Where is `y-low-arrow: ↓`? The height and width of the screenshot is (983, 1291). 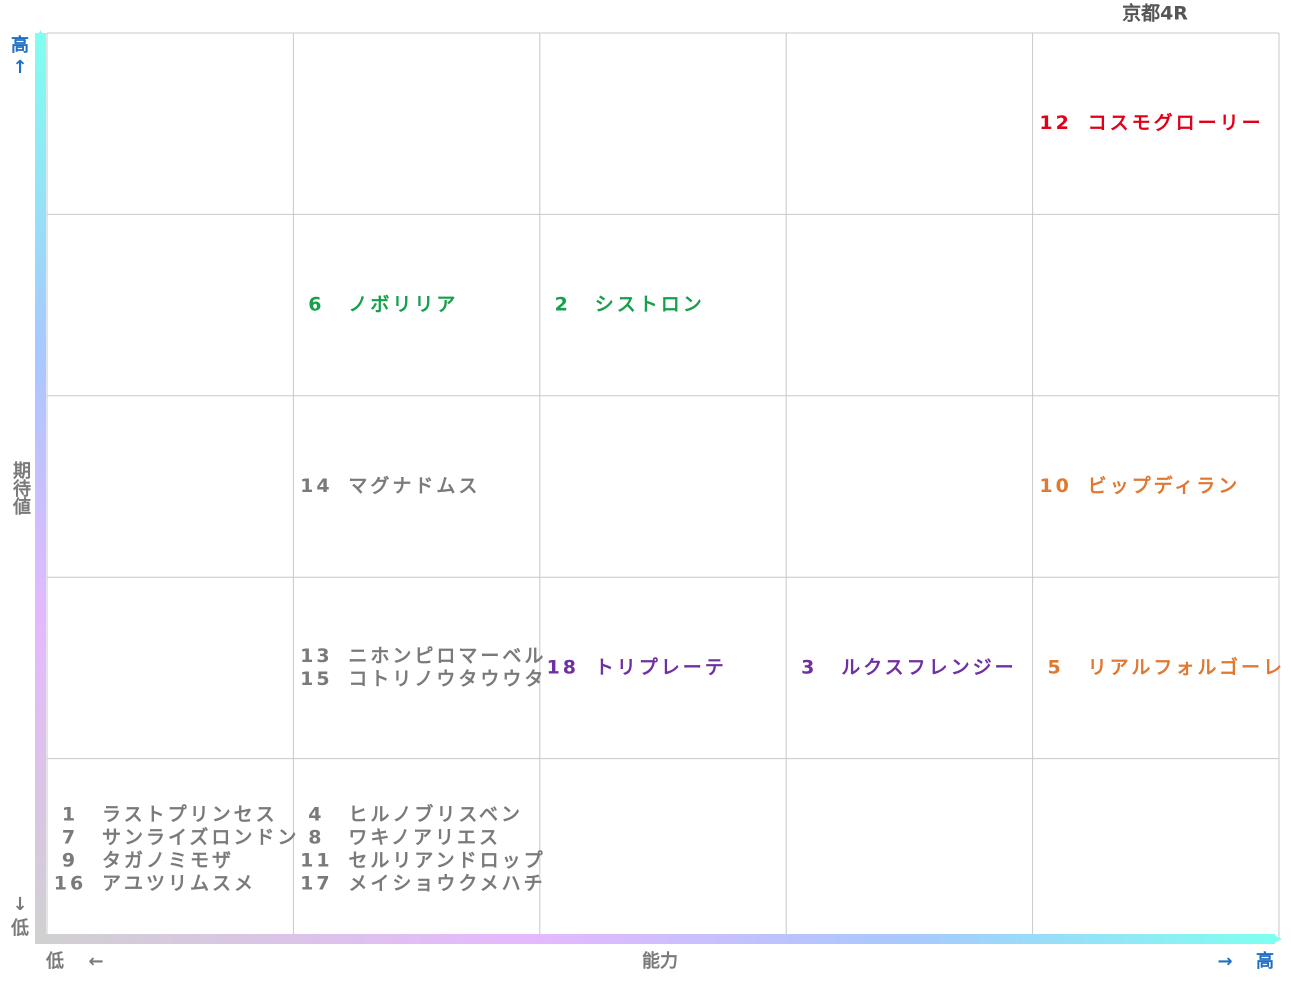
y-low-arrow: ↓ is located at coordinates (19, 904).